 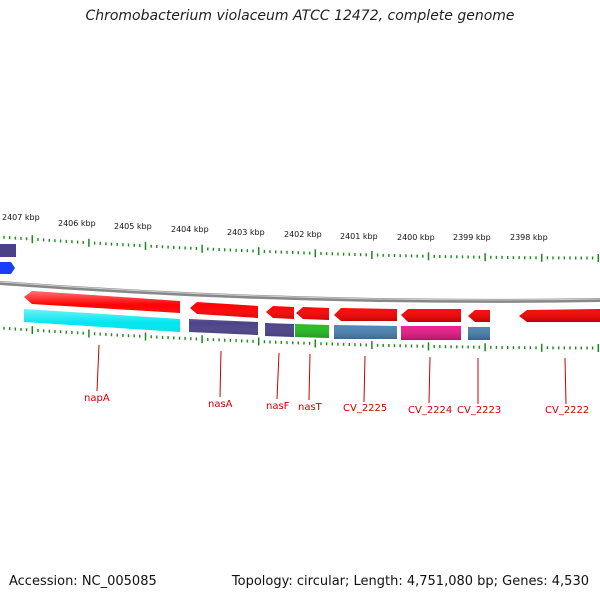 I want to click on kbp-label: 2399 kbp, so click(x=472, y=237).